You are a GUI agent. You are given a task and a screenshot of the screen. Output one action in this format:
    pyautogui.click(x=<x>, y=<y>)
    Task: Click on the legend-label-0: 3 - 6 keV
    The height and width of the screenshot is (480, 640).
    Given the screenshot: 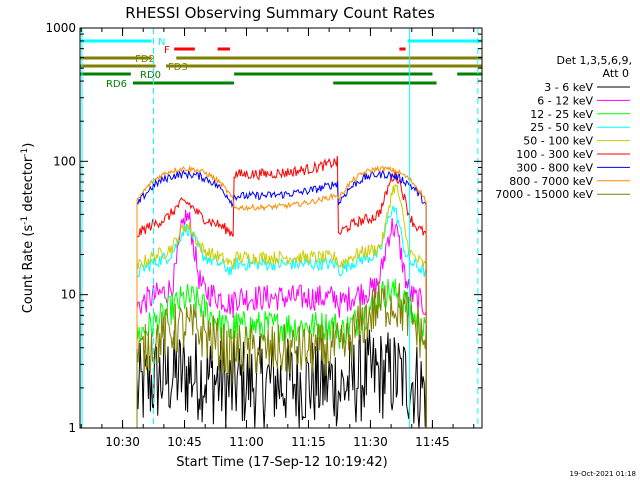 What is the action you would take?
    pyautogui.click(x=568, y=87)
    